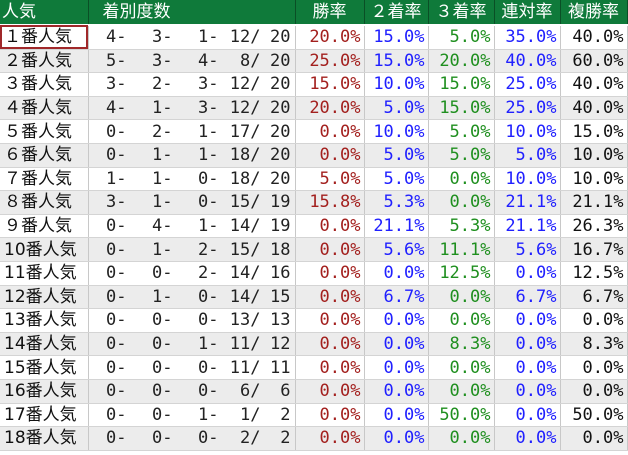 Image resolution: width=628 pixels, height=455 pixels. What do you see at coordinates (527, 155) in the screenshot?
I see `rentai-rate-cell: 5.0%` at bounding box center [527, 155].